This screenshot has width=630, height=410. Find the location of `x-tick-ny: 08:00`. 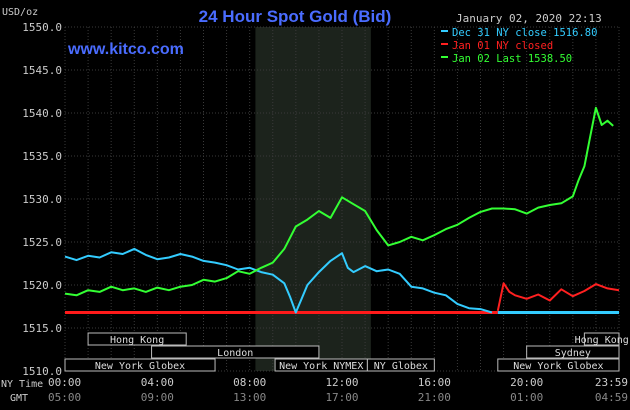

x-tick-ny: 08:00 is located at coordinates (249, 382).